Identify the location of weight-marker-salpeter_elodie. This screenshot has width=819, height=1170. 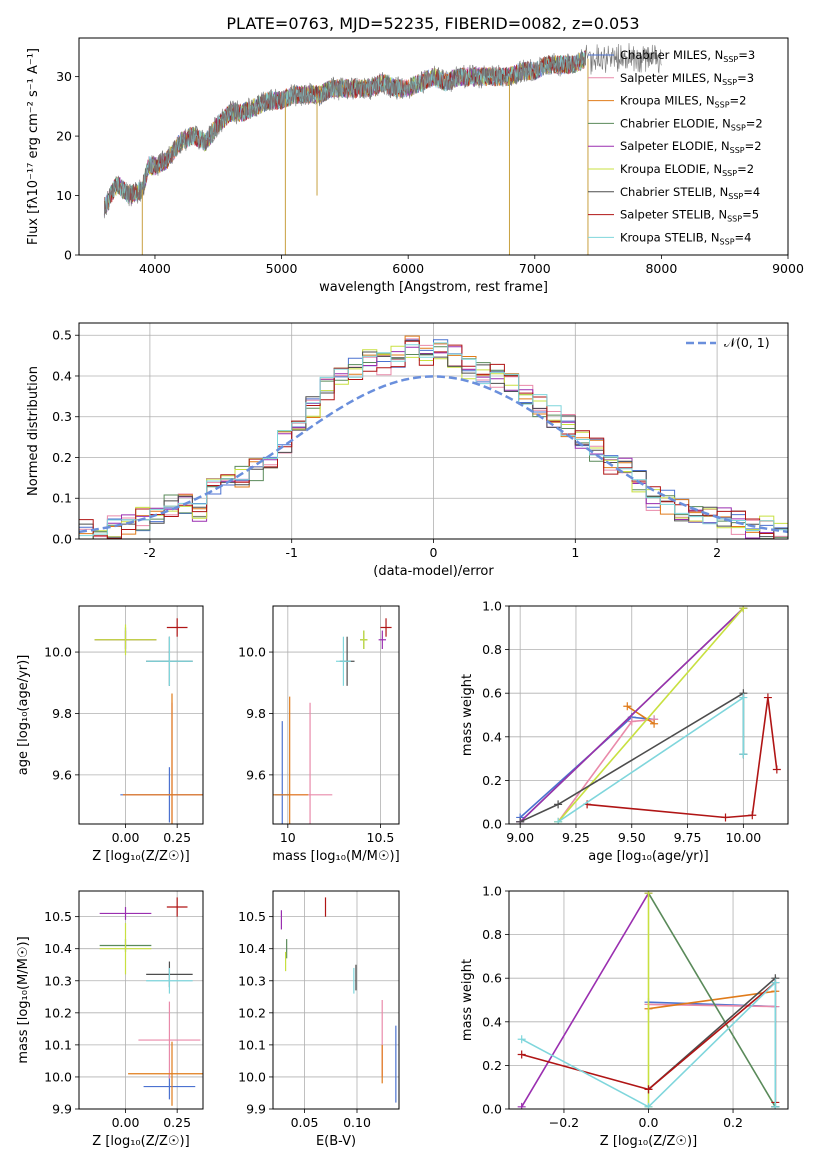
(521, 1105).